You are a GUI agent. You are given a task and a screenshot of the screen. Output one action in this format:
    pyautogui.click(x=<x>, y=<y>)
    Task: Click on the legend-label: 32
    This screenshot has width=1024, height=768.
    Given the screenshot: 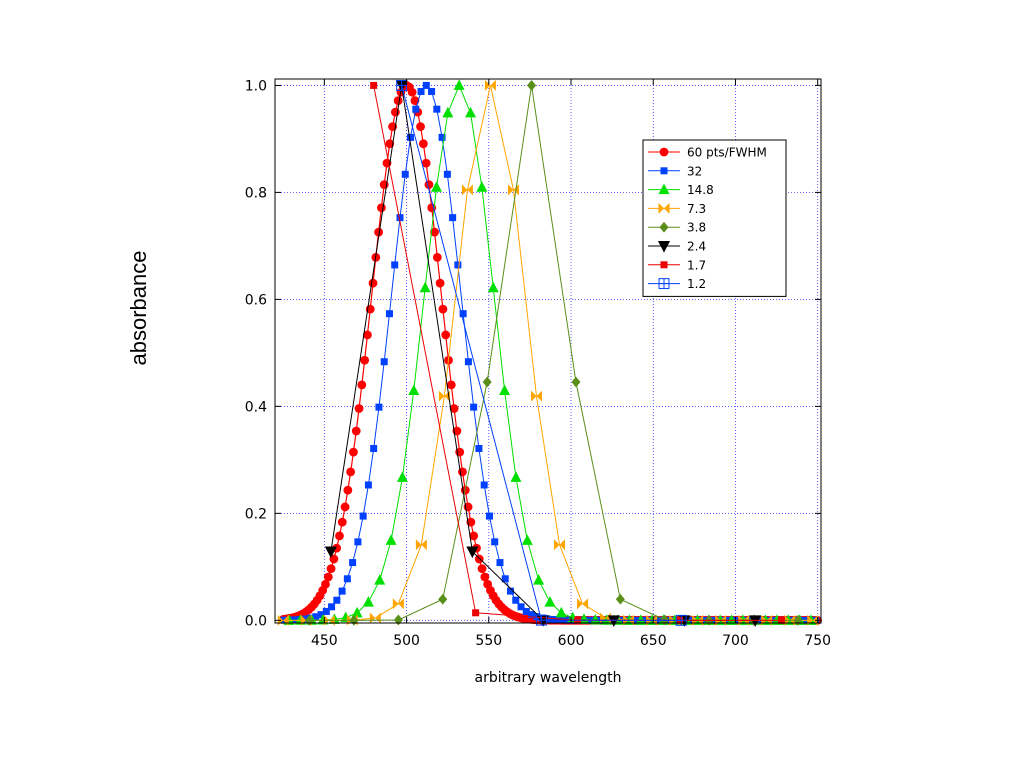 What is the action you would take?
    pyautogui.click(x=694, y=171)
    